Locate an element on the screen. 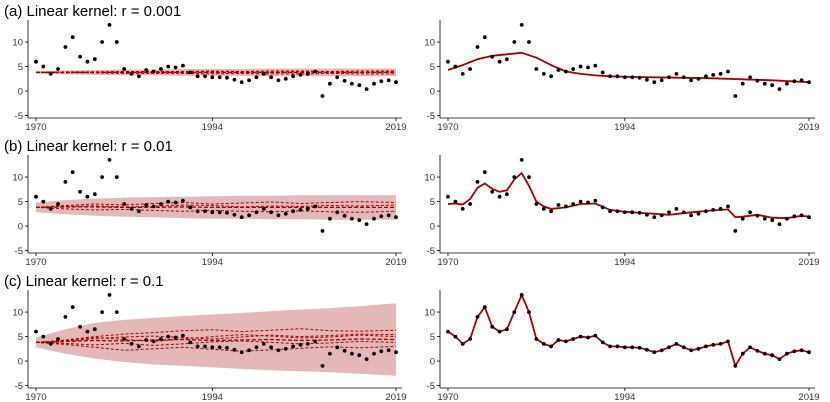  fitted-mean-line is located at coordinates (216, 341).